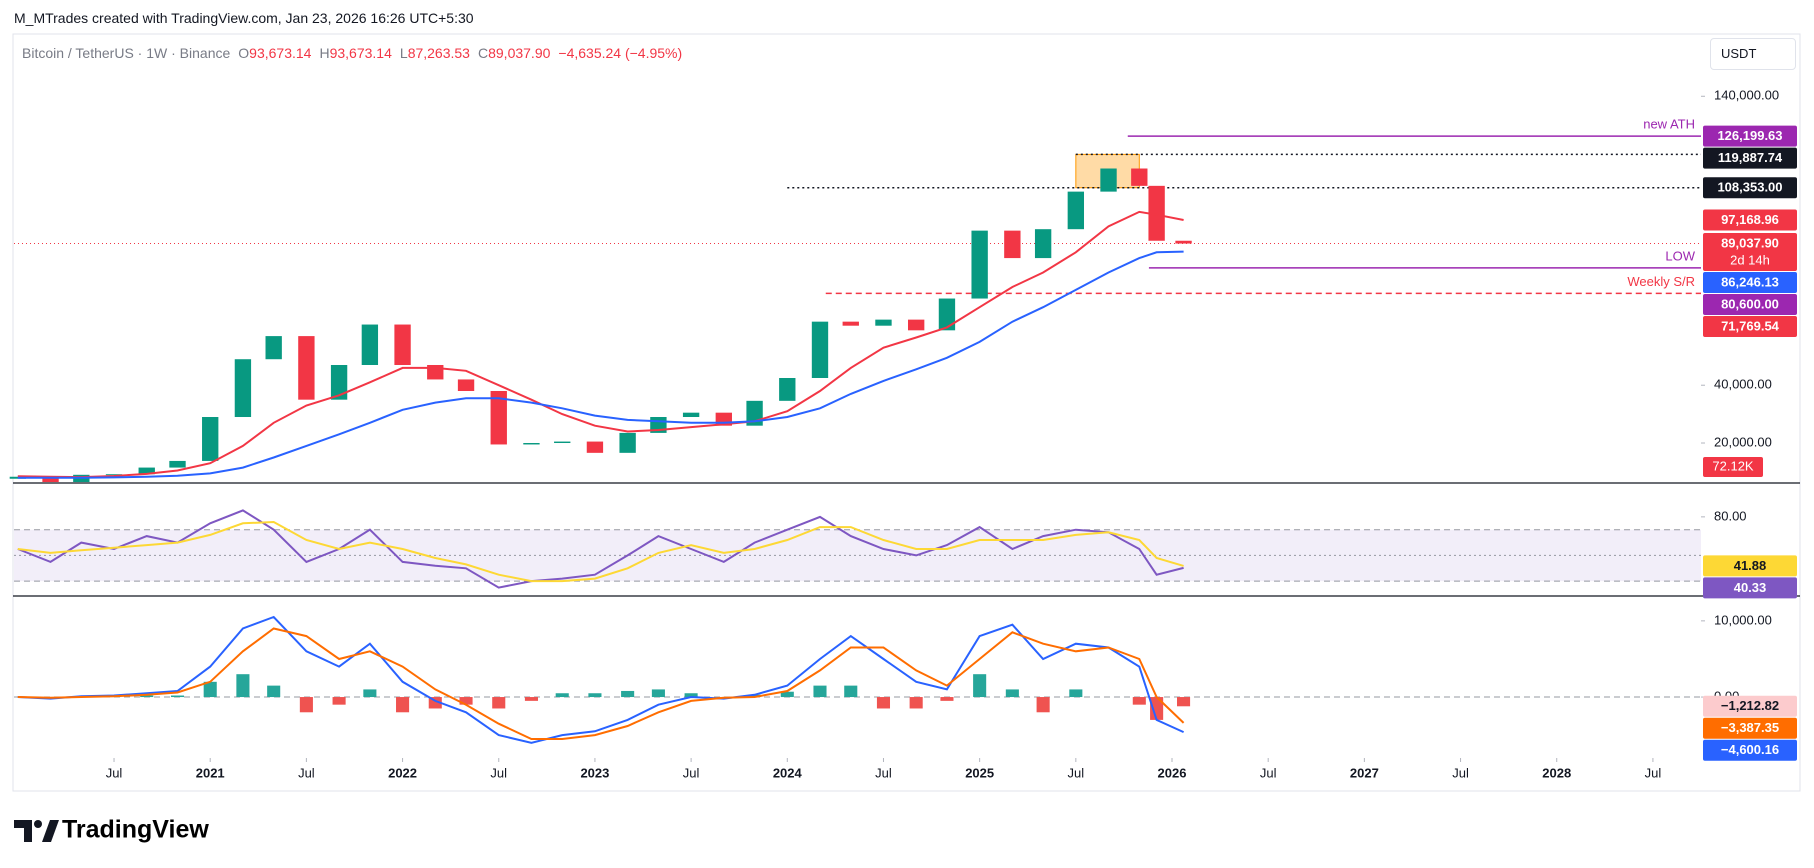  Describe the element at coordinates (1750, 219) in the screenshot. I see `badge-label: 97,168.96` at that location.